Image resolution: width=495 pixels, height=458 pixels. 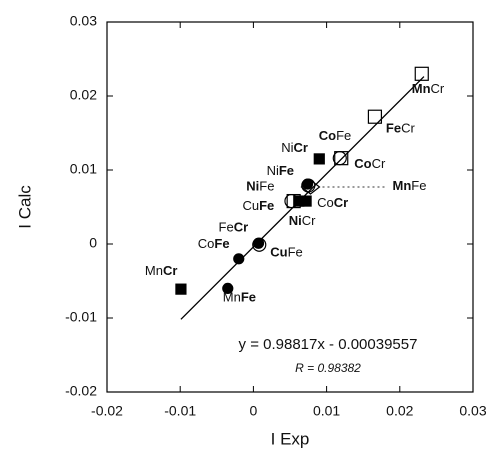 What do you see at coordinates (81, 391) in the screenshot?
I see `y-tick-label: -0.02` at bounding box center [81, 391].